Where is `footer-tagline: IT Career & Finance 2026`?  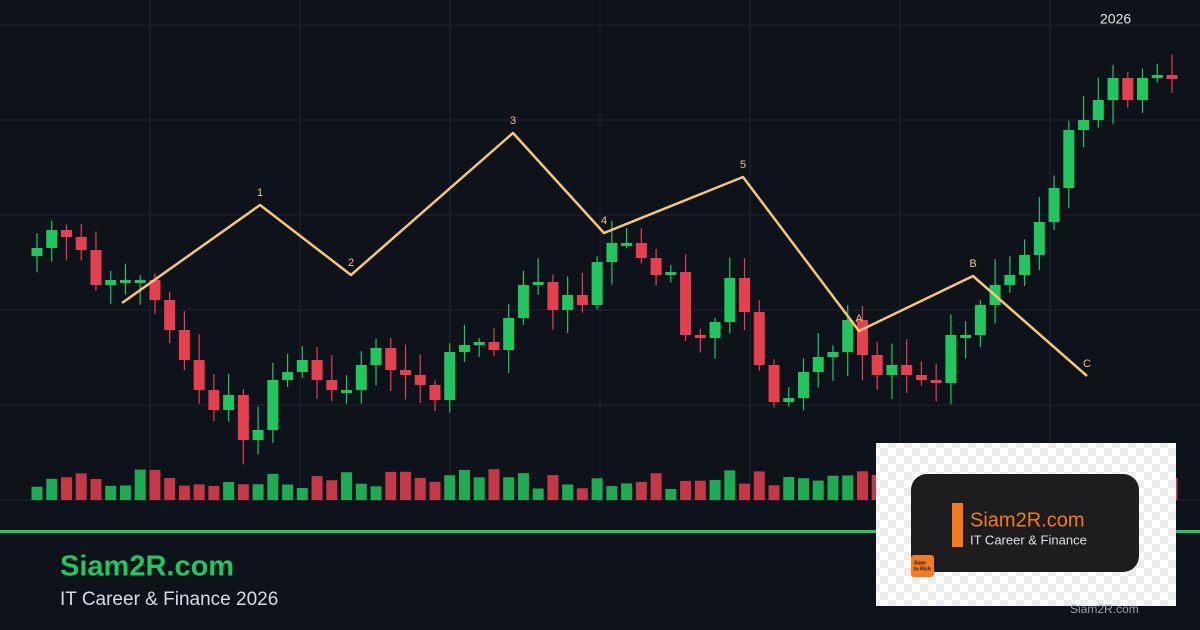
footer-tagline: IT Career & Finance 2026 is located at coordinates (169, 599).